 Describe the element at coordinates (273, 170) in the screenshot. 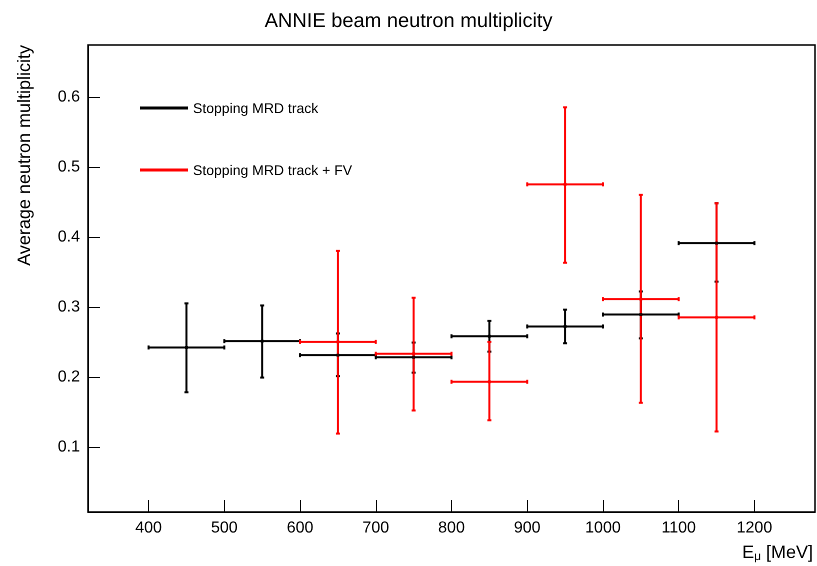

I see `legend-label: Stopping MRD track + FV` at that location.